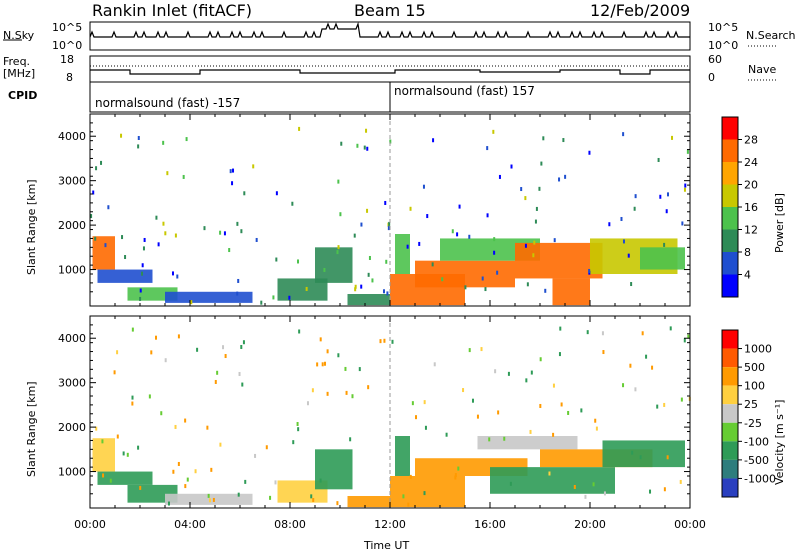  What do you see at coordinates (72, 270) in the screenshot?
I see `power-ytick-label: 1000` at bounding box center [72, 270].